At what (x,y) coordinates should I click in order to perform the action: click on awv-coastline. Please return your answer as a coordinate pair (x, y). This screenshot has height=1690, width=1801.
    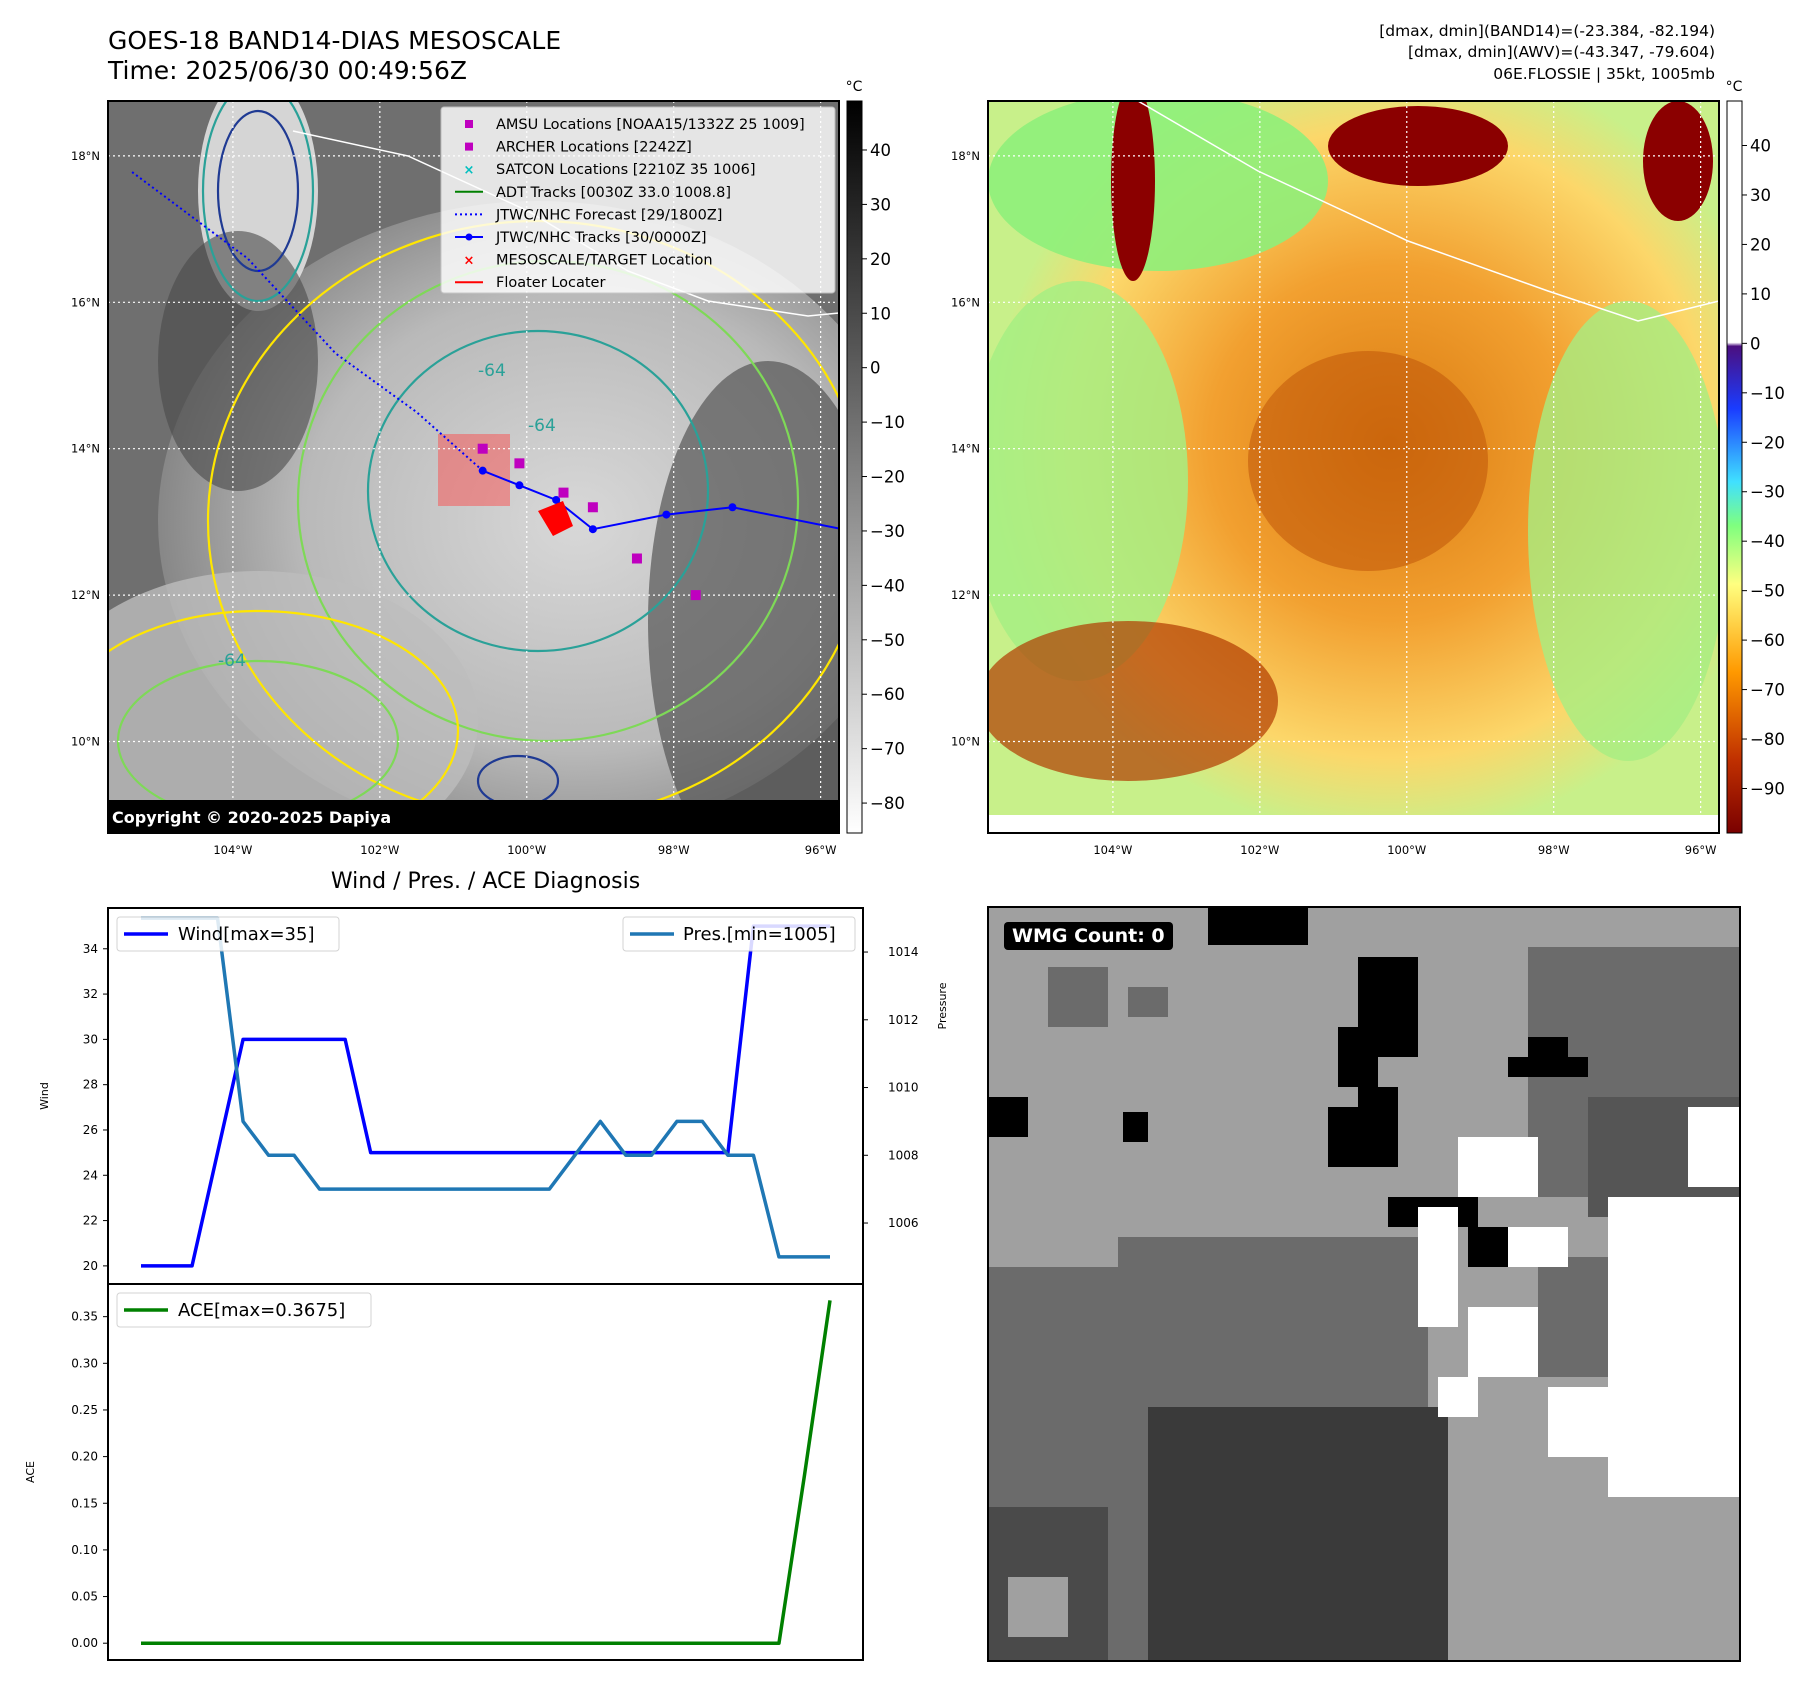
    Looking at the image, I should click on (1428, 211).